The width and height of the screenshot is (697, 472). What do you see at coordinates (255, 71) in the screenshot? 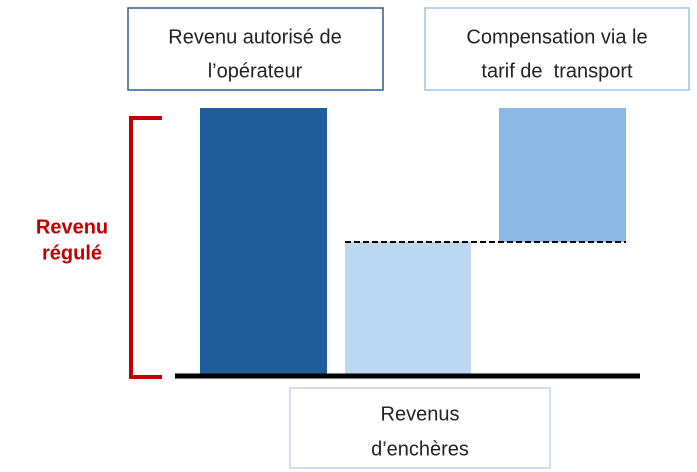
I see `box-label: l’opérateur` at bounding box center [255, 71].